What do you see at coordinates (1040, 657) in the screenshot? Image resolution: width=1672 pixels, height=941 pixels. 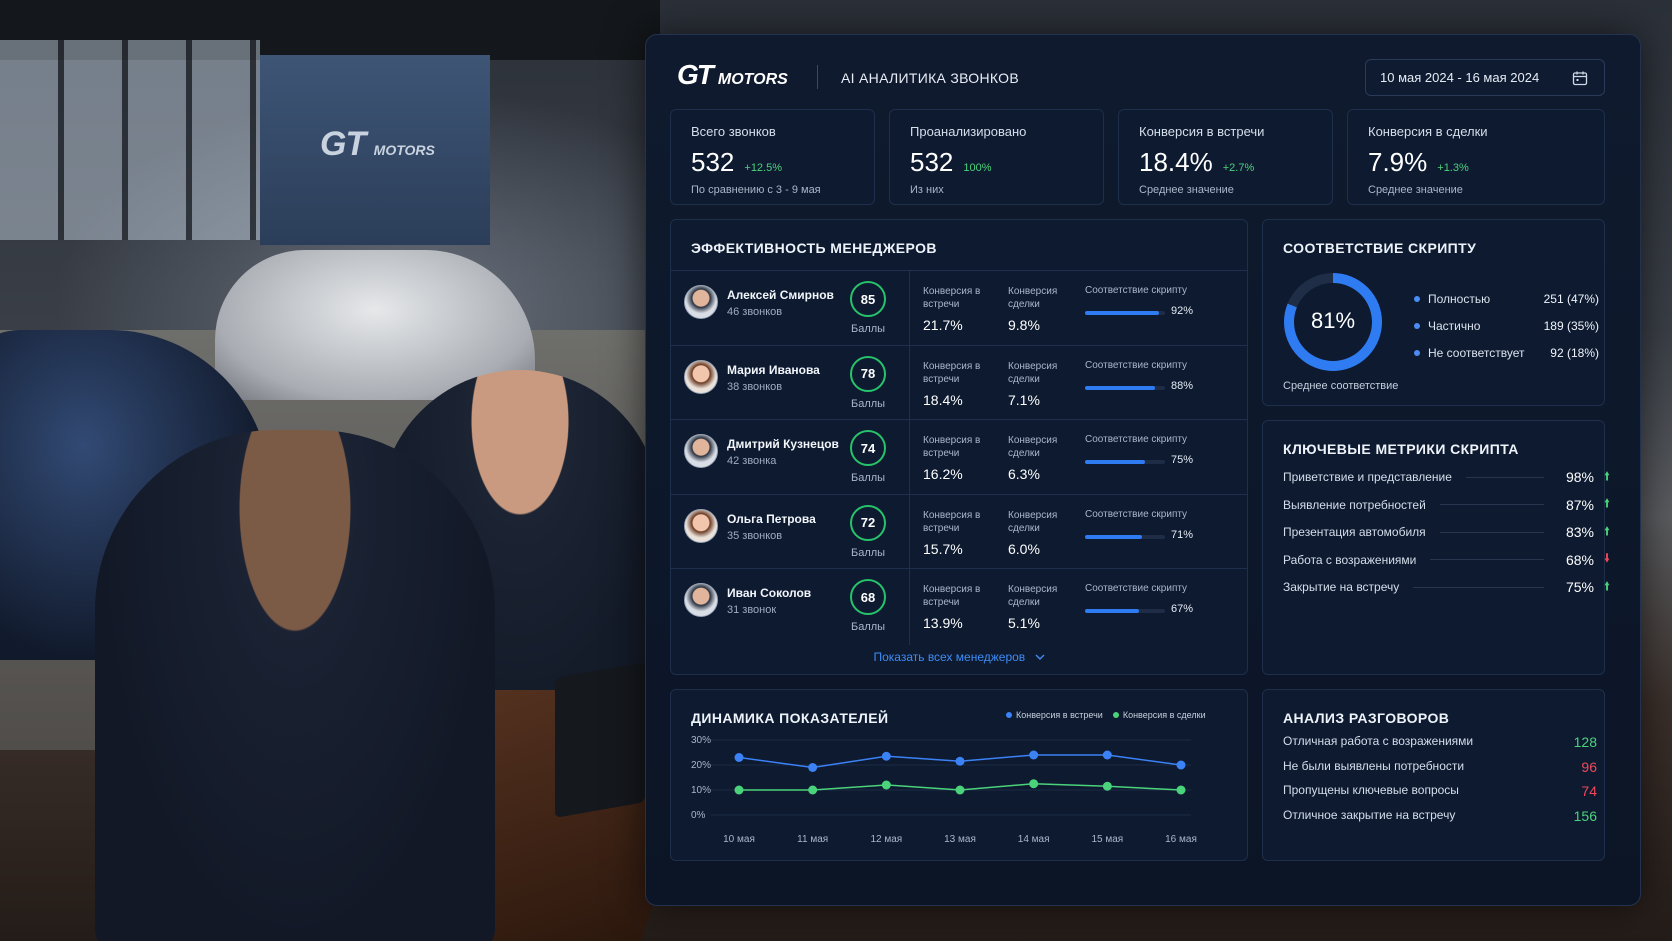 I see `chevron-down-icon` at bounding box center [1040, 657].